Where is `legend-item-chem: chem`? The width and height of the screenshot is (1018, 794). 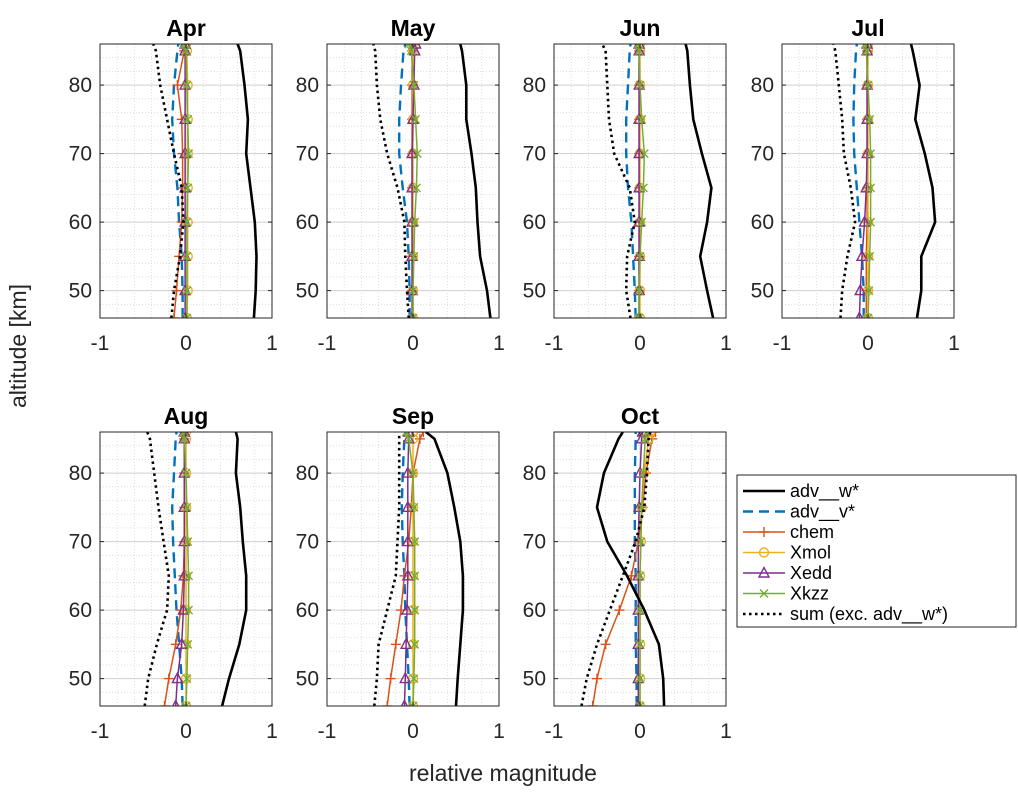 legend-item-chem: chem is located at coordinates (788, 532).